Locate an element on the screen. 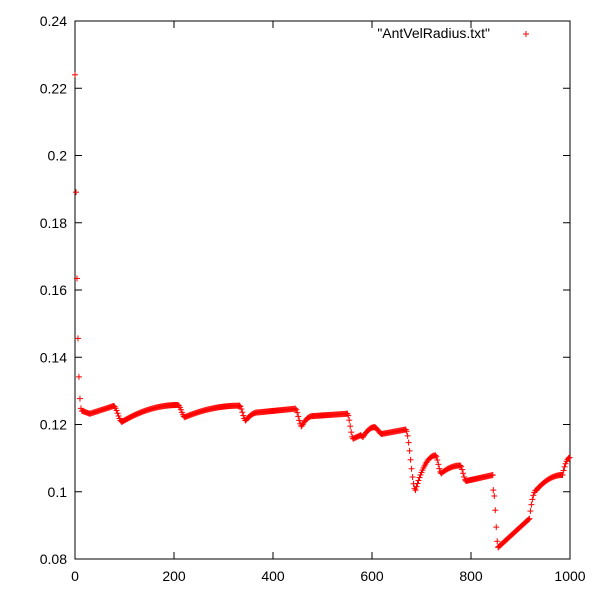 This screenshot has width=600, height=600. x-tick-label: 200 is located at coordinates (174, 576).